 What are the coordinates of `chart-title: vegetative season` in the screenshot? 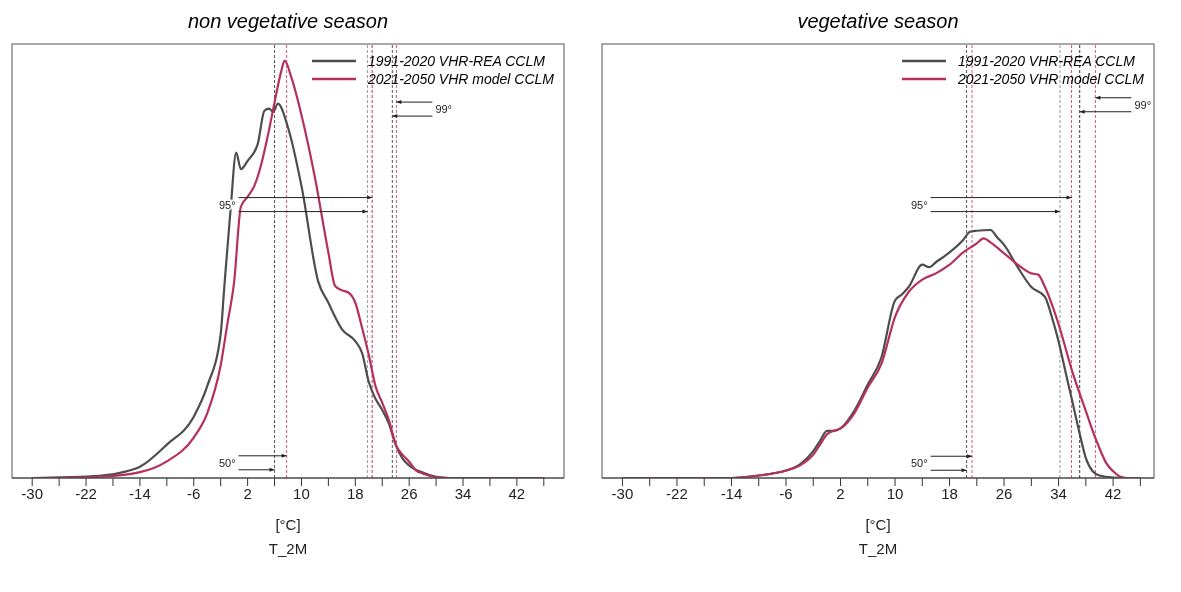 It's located at (878, 21).